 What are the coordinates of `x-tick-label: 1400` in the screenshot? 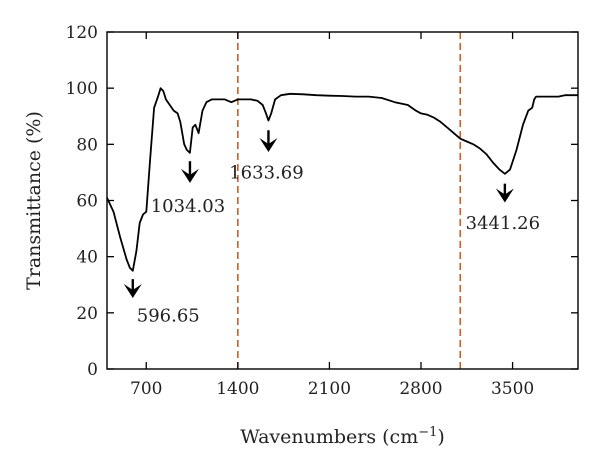 It's located at (237, 389).